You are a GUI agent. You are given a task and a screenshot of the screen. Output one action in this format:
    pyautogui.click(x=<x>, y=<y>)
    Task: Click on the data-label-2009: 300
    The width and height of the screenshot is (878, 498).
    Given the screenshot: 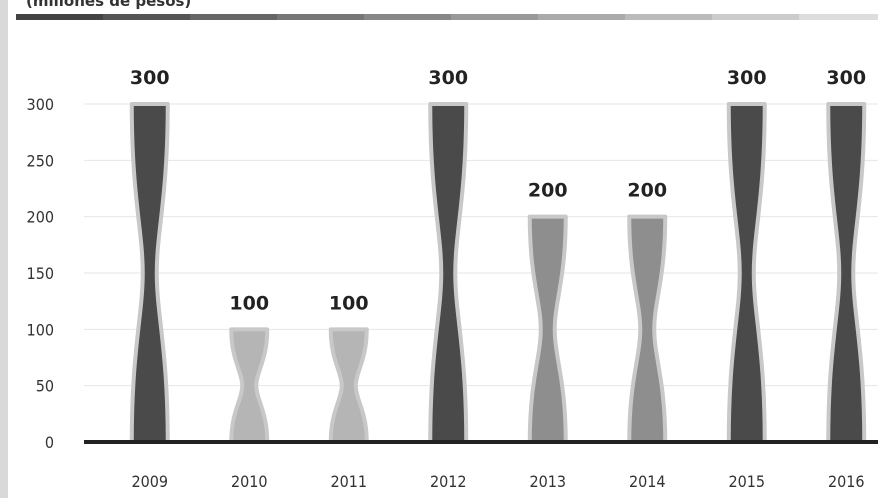 What is the action you would take?
    pyautogui.click(x=150, y=78)
    